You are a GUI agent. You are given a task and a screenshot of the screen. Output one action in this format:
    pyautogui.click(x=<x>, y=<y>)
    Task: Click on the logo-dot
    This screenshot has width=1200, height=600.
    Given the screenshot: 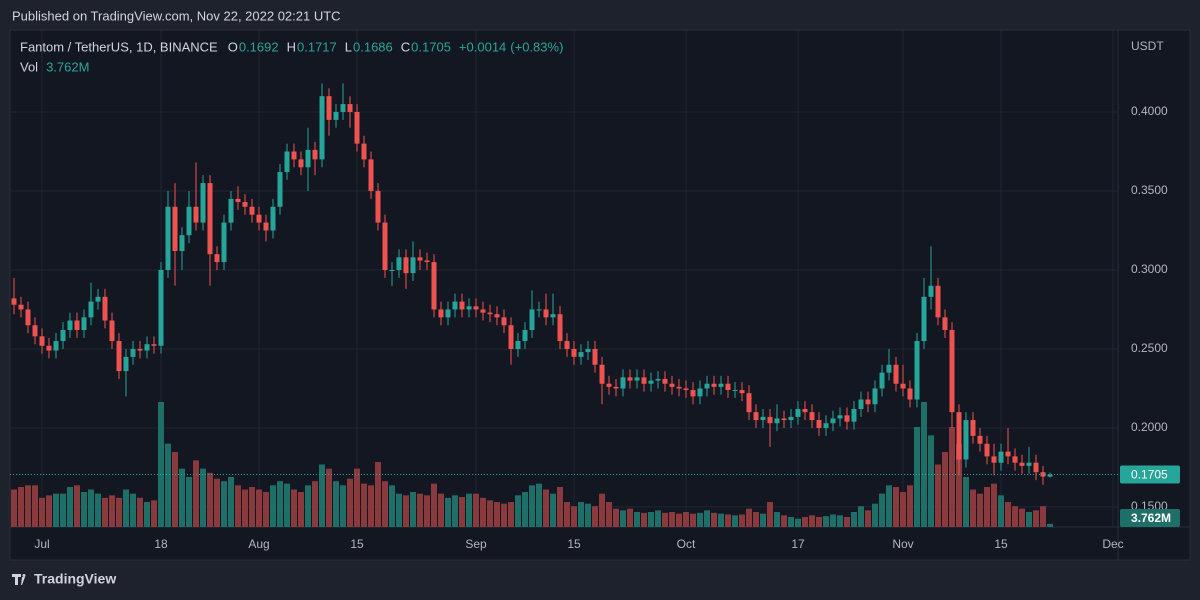 What is the action you would take?
    pyautogui.click(x=24, y=575)
    